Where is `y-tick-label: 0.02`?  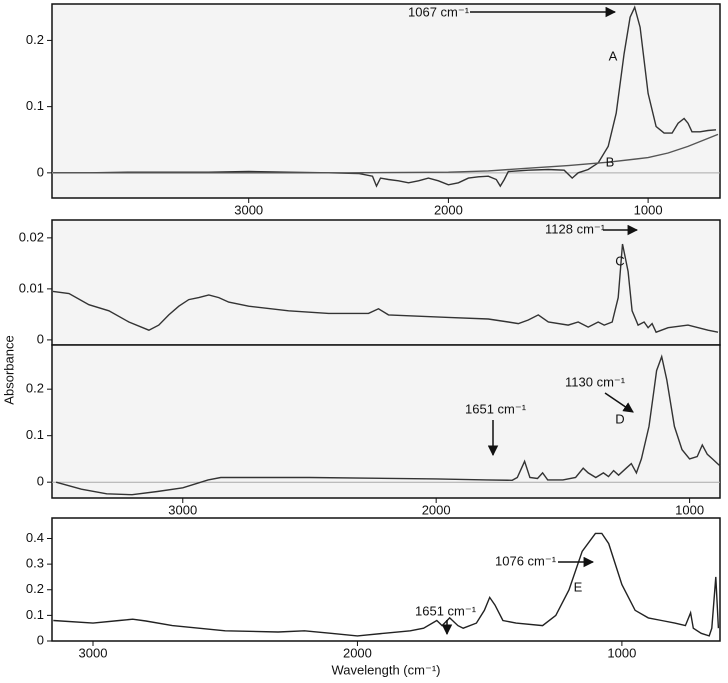
y-tick-label: 0.02 is located at coordinates (31, 236).